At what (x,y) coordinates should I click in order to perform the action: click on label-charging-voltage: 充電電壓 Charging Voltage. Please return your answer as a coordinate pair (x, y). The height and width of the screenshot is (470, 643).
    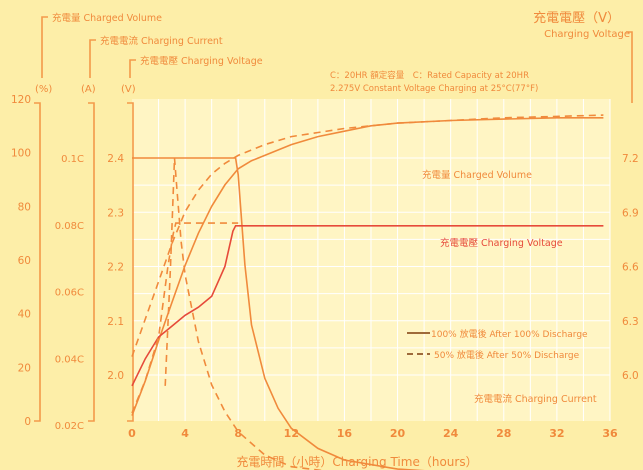
    Looking at the image, I should click on (501, 243).